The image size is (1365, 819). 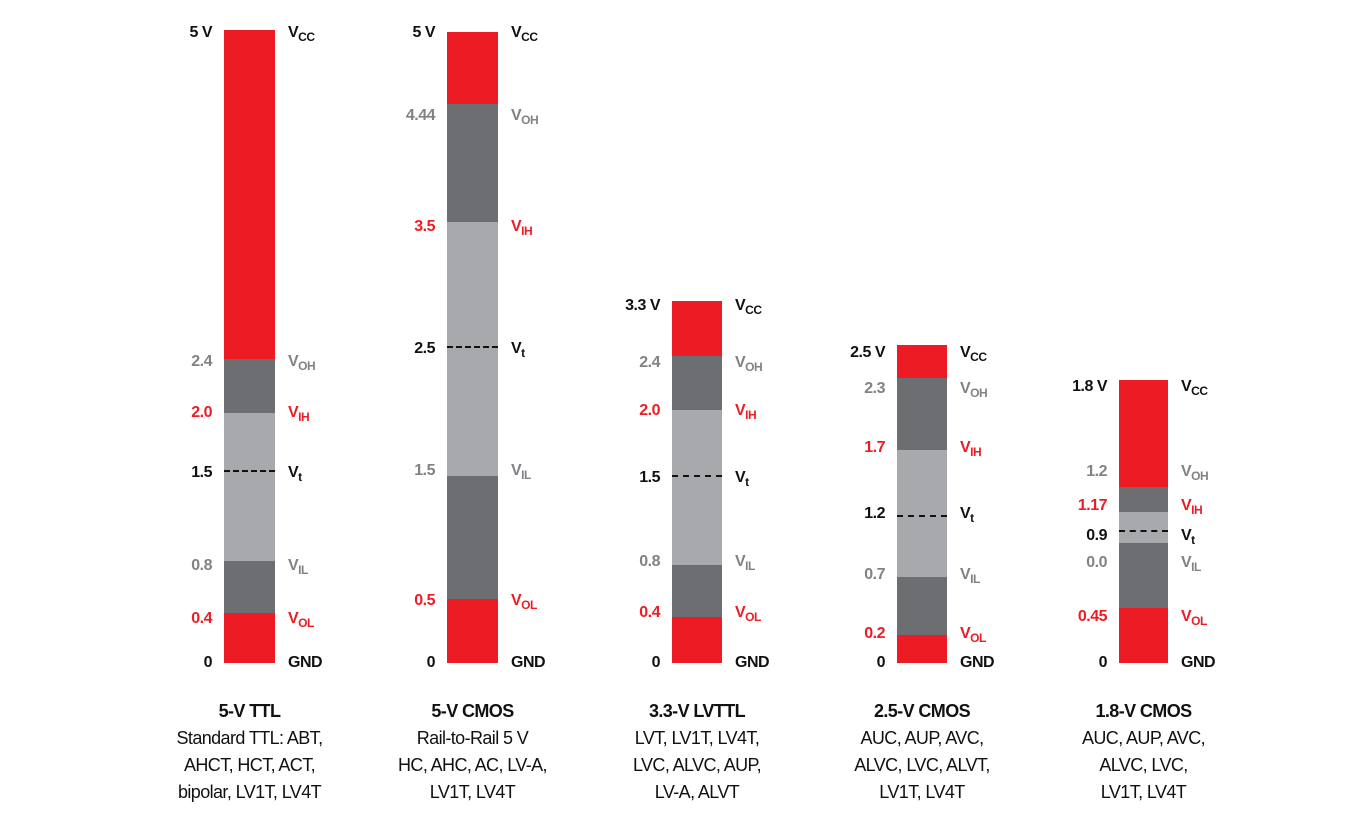 I want to click on voltage-value-label: 2.4, so click(x=201, y=361).